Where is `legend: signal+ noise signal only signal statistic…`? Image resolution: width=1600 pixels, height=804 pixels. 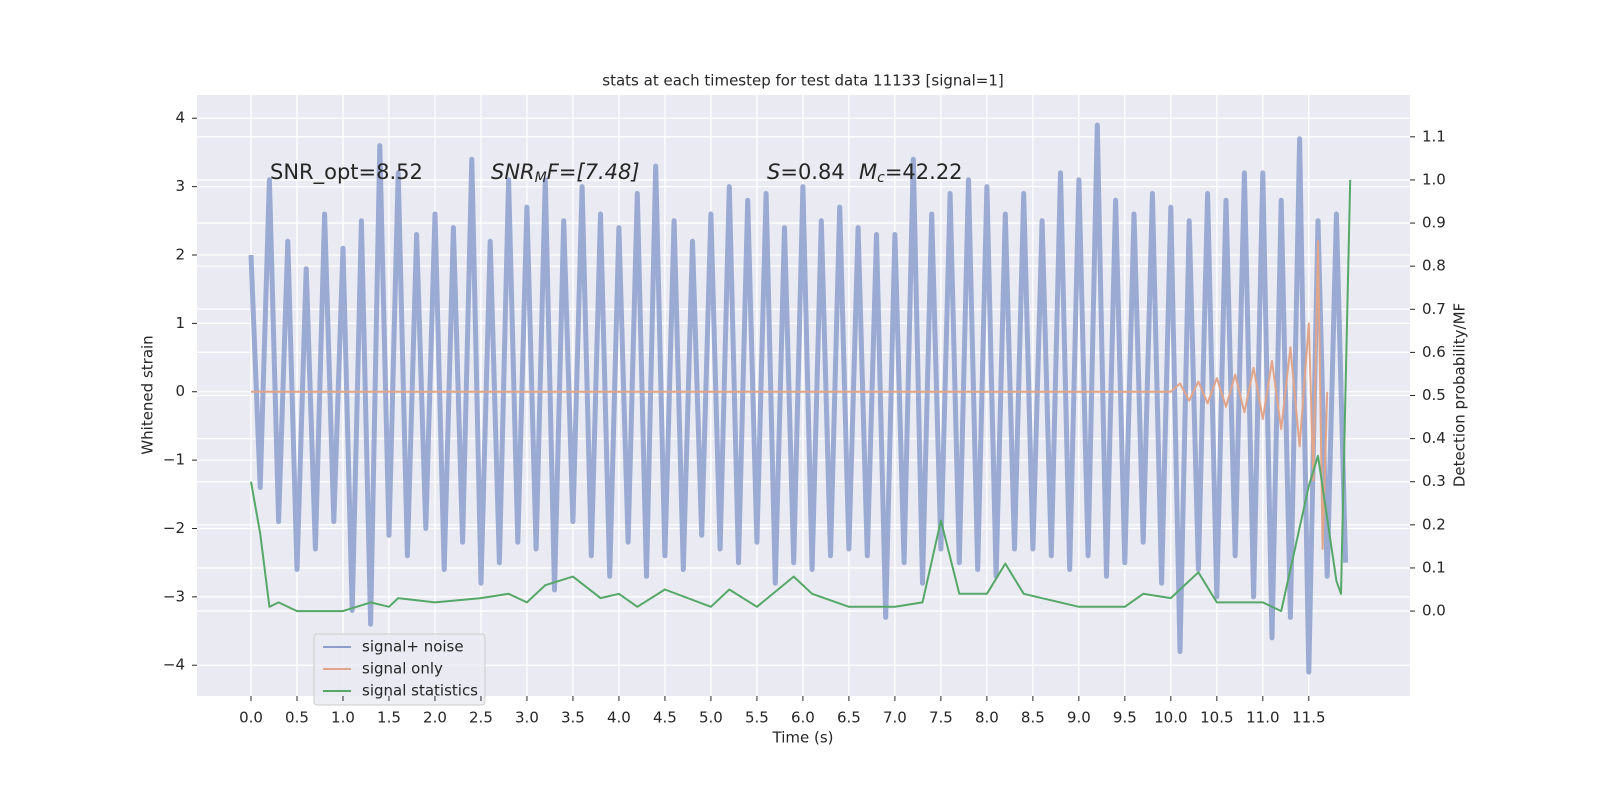 legend: signal+ noise signal only signal statistic… is located at coordinates (399, 669).